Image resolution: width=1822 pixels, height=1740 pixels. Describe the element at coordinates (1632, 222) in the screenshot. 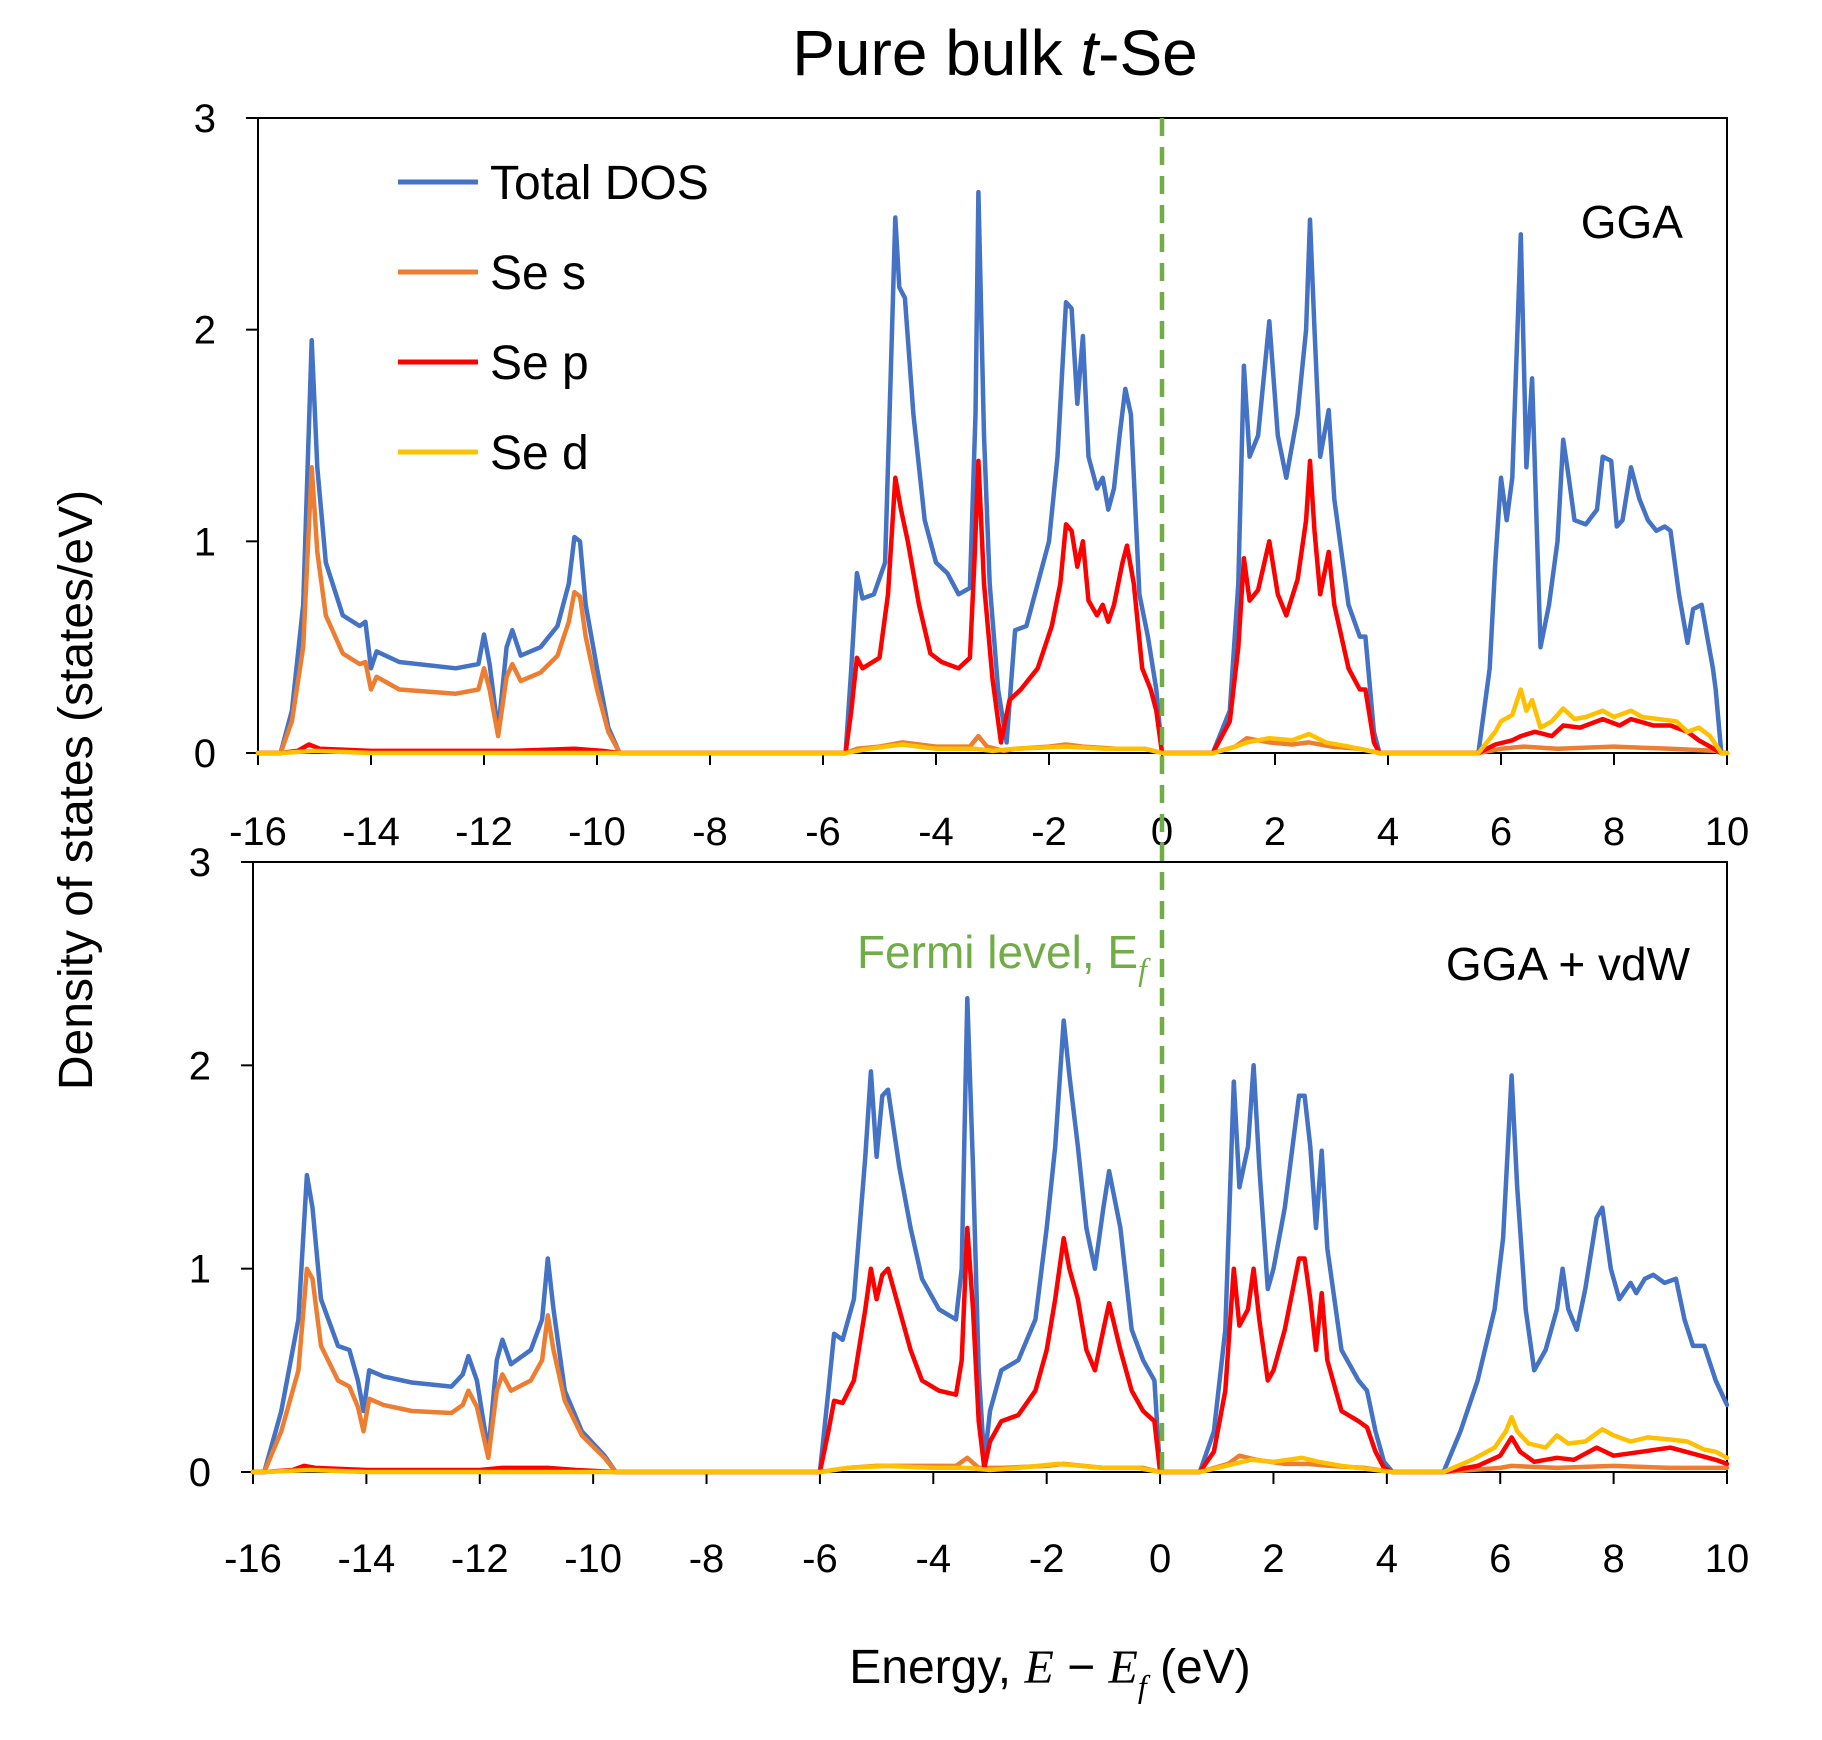

I see `panel-gga-label: GGA` at that location.